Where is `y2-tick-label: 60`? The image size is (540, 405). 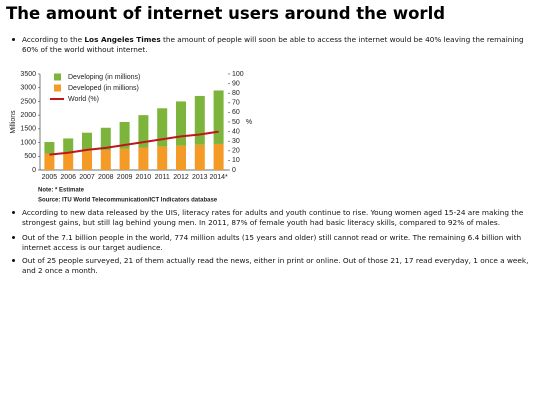 y2-tick-label: 60 is located at coordinates (236, 112).